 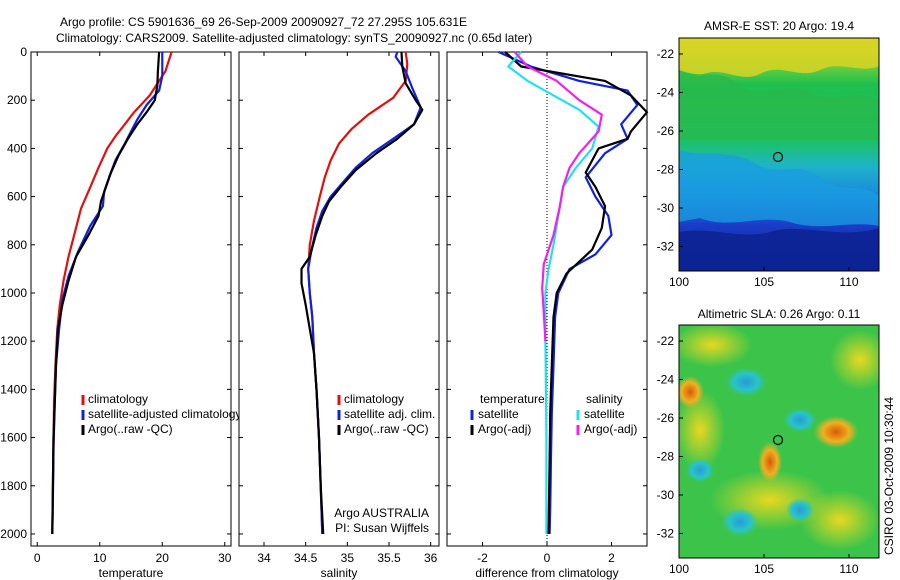 What do you see at coordinates (779, 249) in the screenshot?
I see `sst-deep-blue` at bounding box center [779, 249].